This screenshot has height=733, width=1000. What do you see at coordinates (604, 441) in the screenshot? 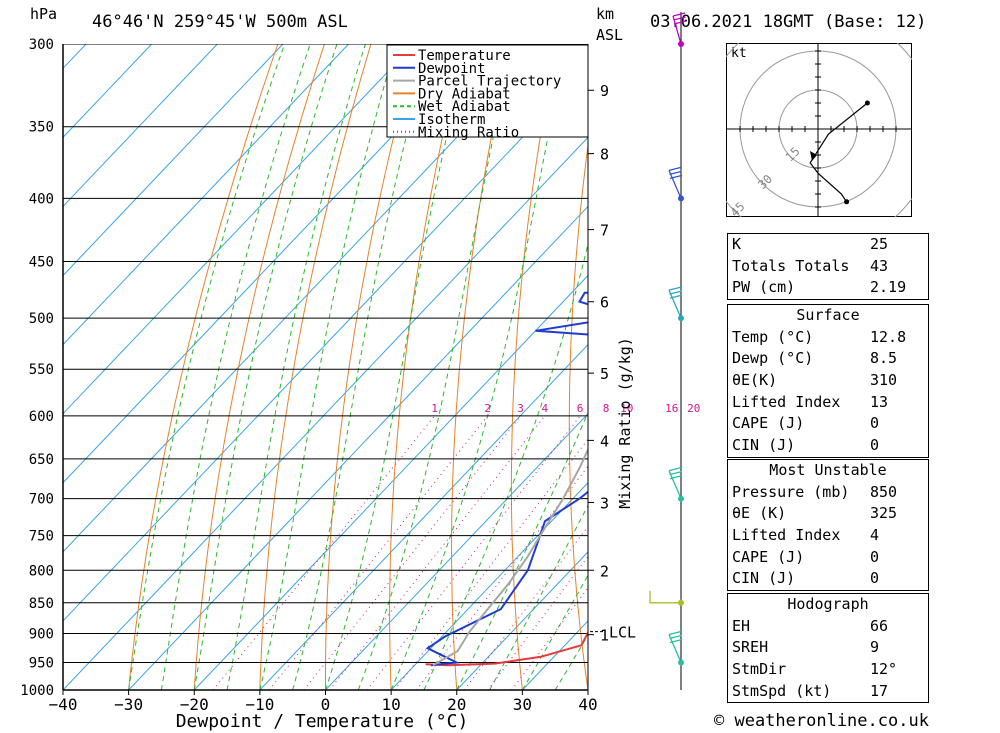
I see `km-tick-label: 4` at bounding box center [604, 441].